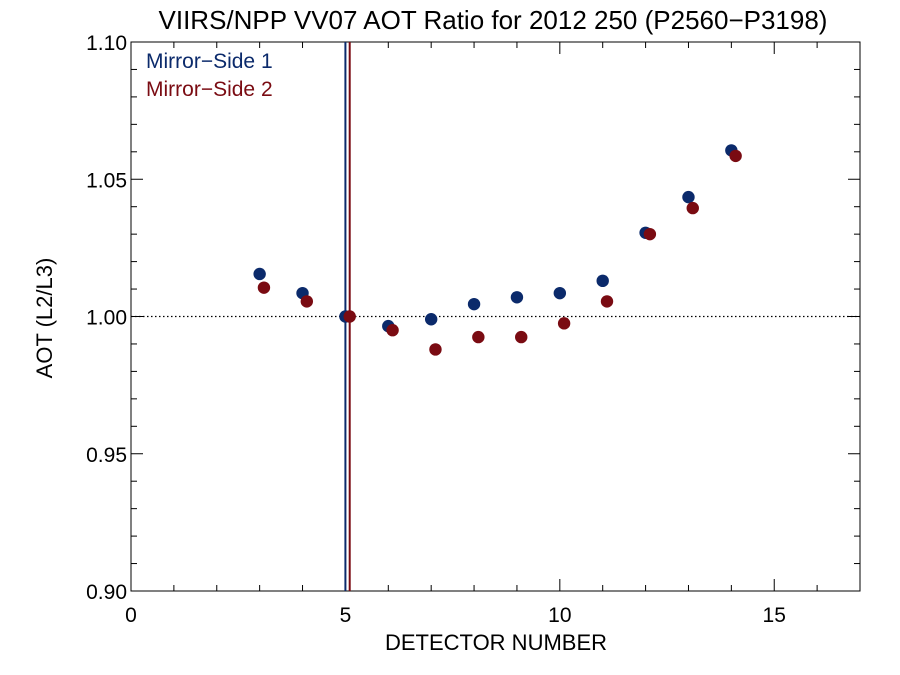 The height and width of the screenshot is (675, 900). What do you see at coordinates (346, 615) in the screenshot?
I see `x-tick-label: 5` at bounding box center [346, 615].